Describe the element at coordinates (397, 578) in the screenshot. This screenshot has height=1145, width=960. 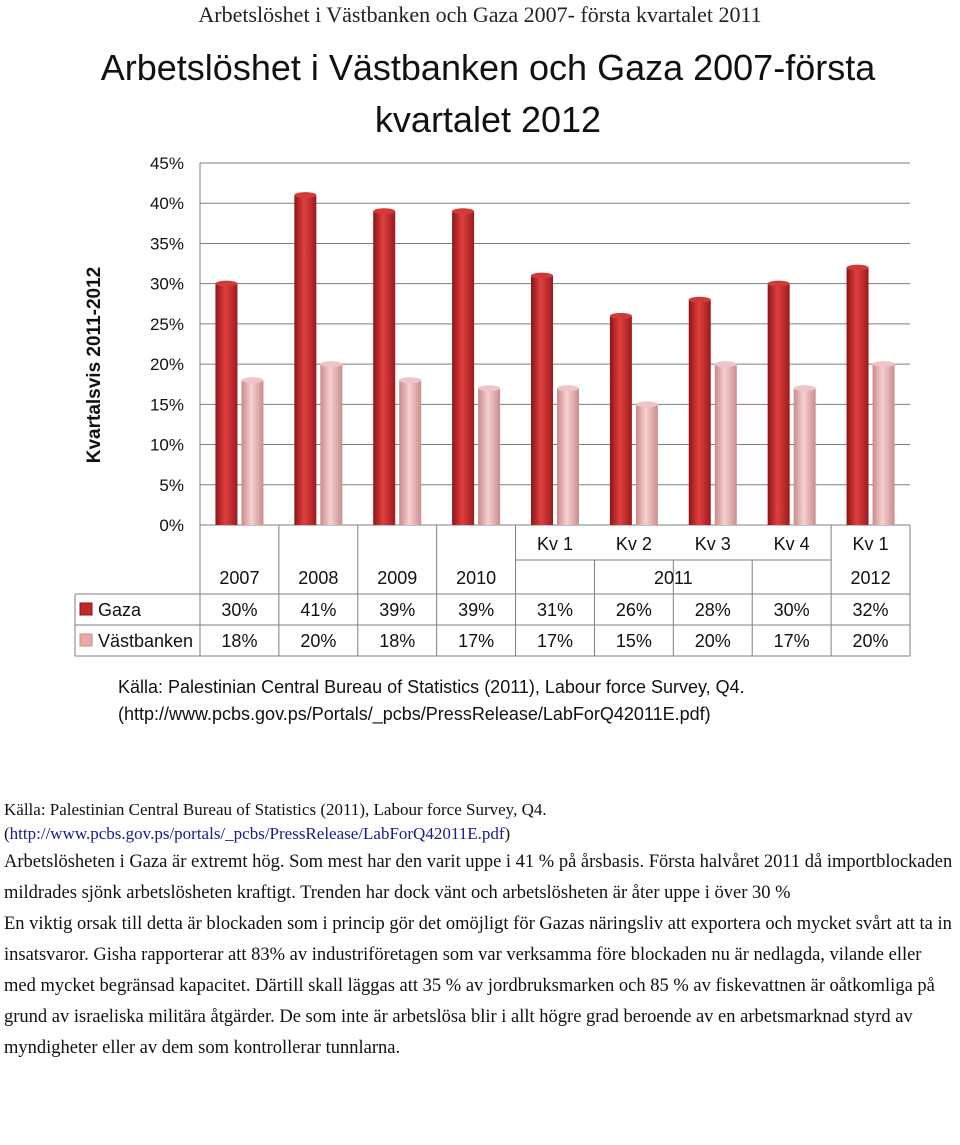
I see `year-label: 2009` at that location.